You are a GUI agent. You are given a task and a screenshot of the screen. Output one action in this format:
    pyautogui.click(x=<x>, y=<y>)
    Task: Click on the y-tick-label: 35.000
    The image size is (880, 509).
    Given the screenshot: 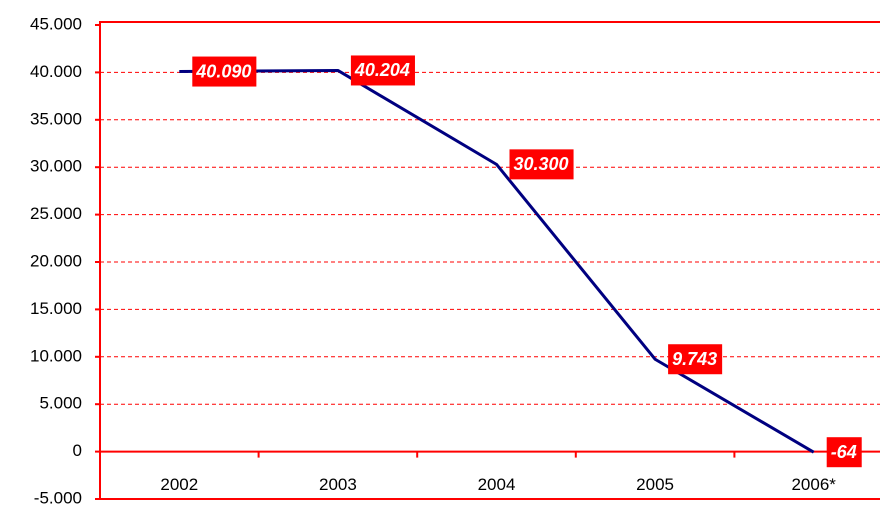 What is the action you would take?
    pyautogui.click(x=56, y=118)
    